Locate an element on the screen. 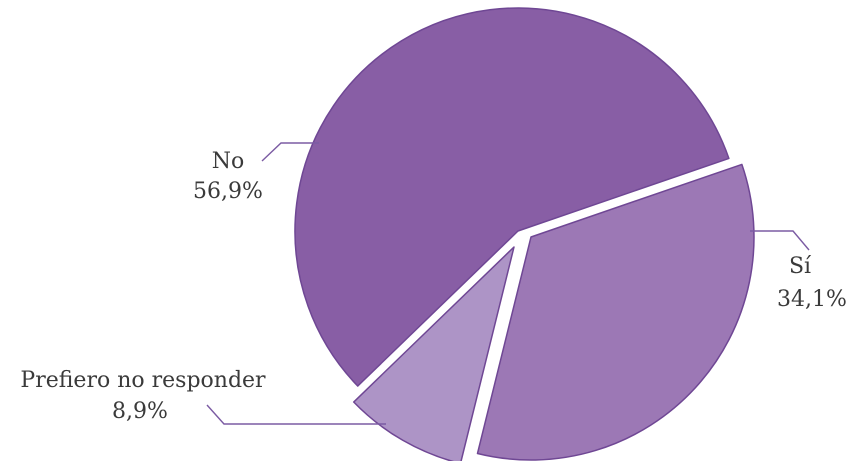 The image size is (850, 465). slice-label-category-si: Sí is located at coordinates (800, 266).